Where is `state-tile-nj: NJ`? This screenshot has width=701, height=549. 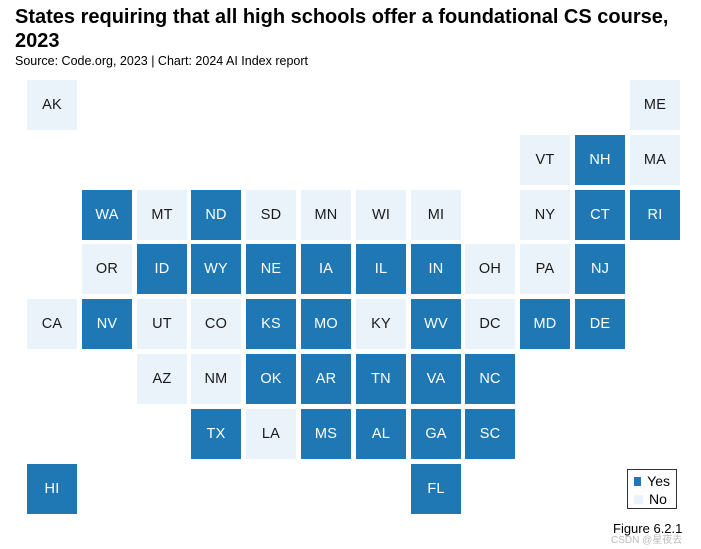
state-tile-nj: NJ is located at coordinates (600, 269).